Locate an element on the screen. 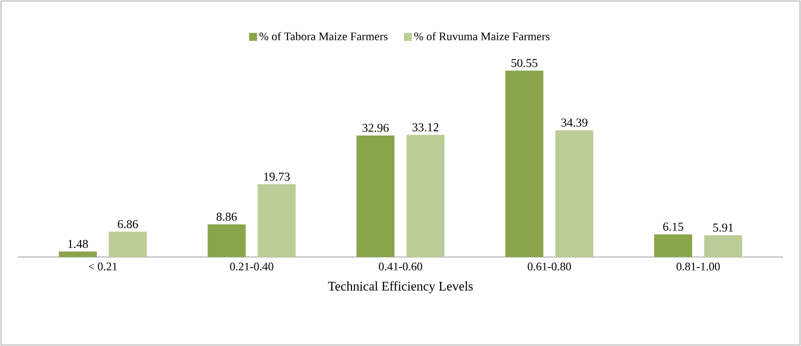 The width and height of the screenshot is (801, 346). data-label: 6.86 is located at coordinates (128, 224).